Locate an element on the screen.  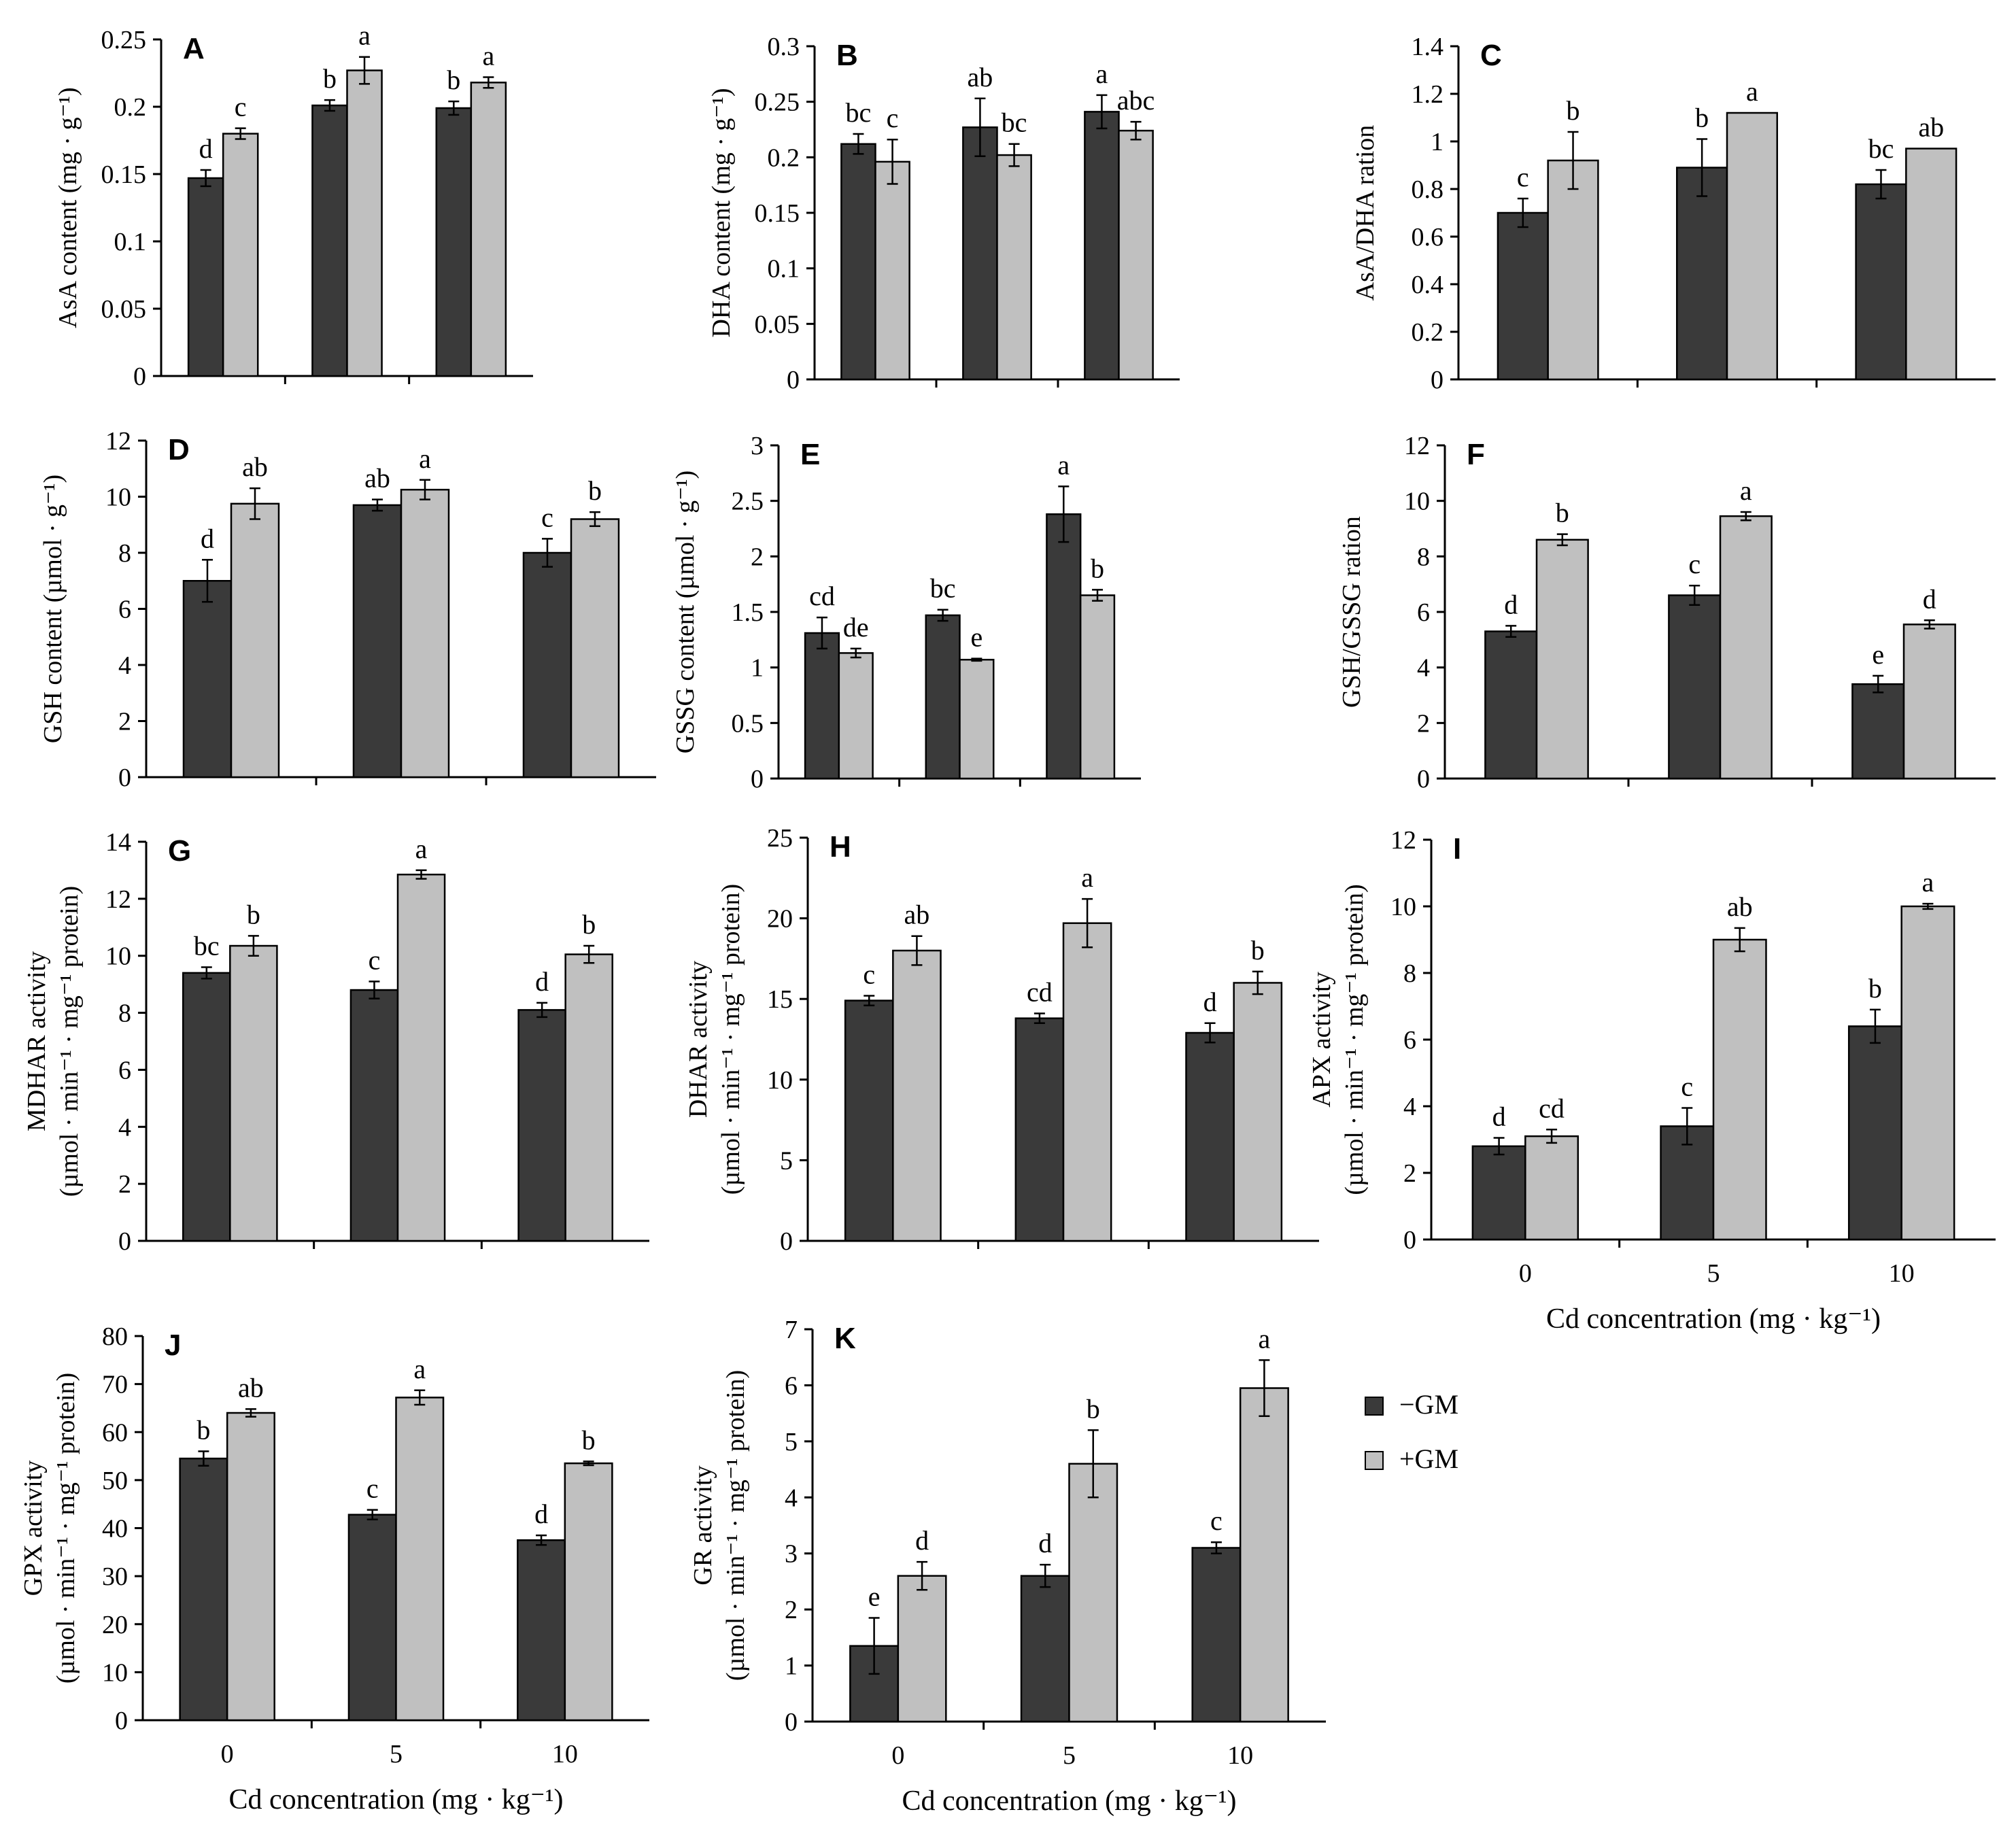
panel-letter: F is located at coordinates (1476, 454).